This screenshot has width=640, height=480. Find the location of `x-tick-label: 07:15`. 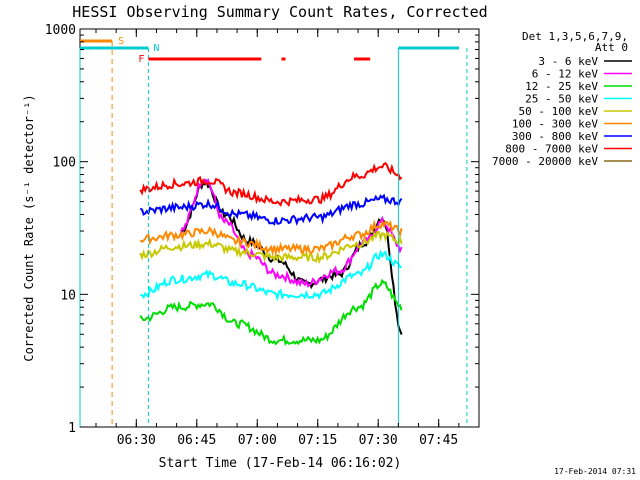

x-tick-label: 07:15 is located at coordinates (317, 440).